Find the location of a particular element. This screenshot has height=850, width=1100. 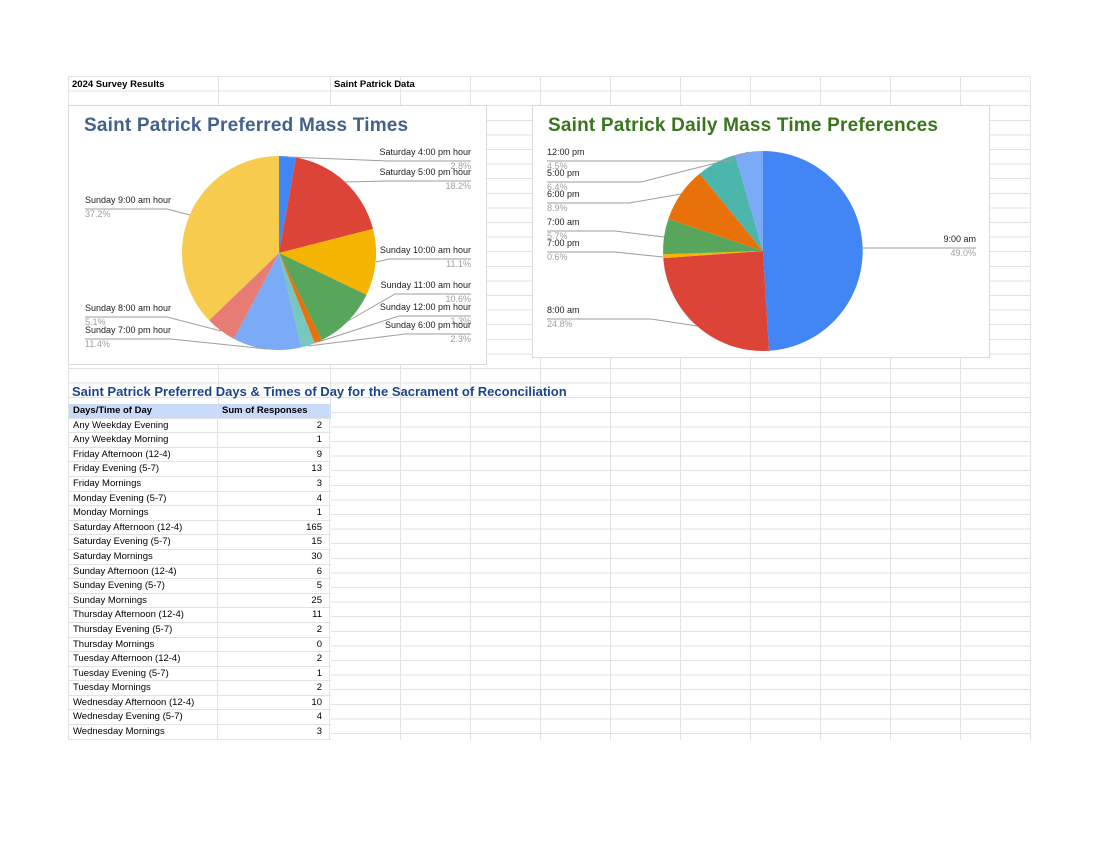

table-row: Saturday Mornings 30 is located at coordinates (199, 557).